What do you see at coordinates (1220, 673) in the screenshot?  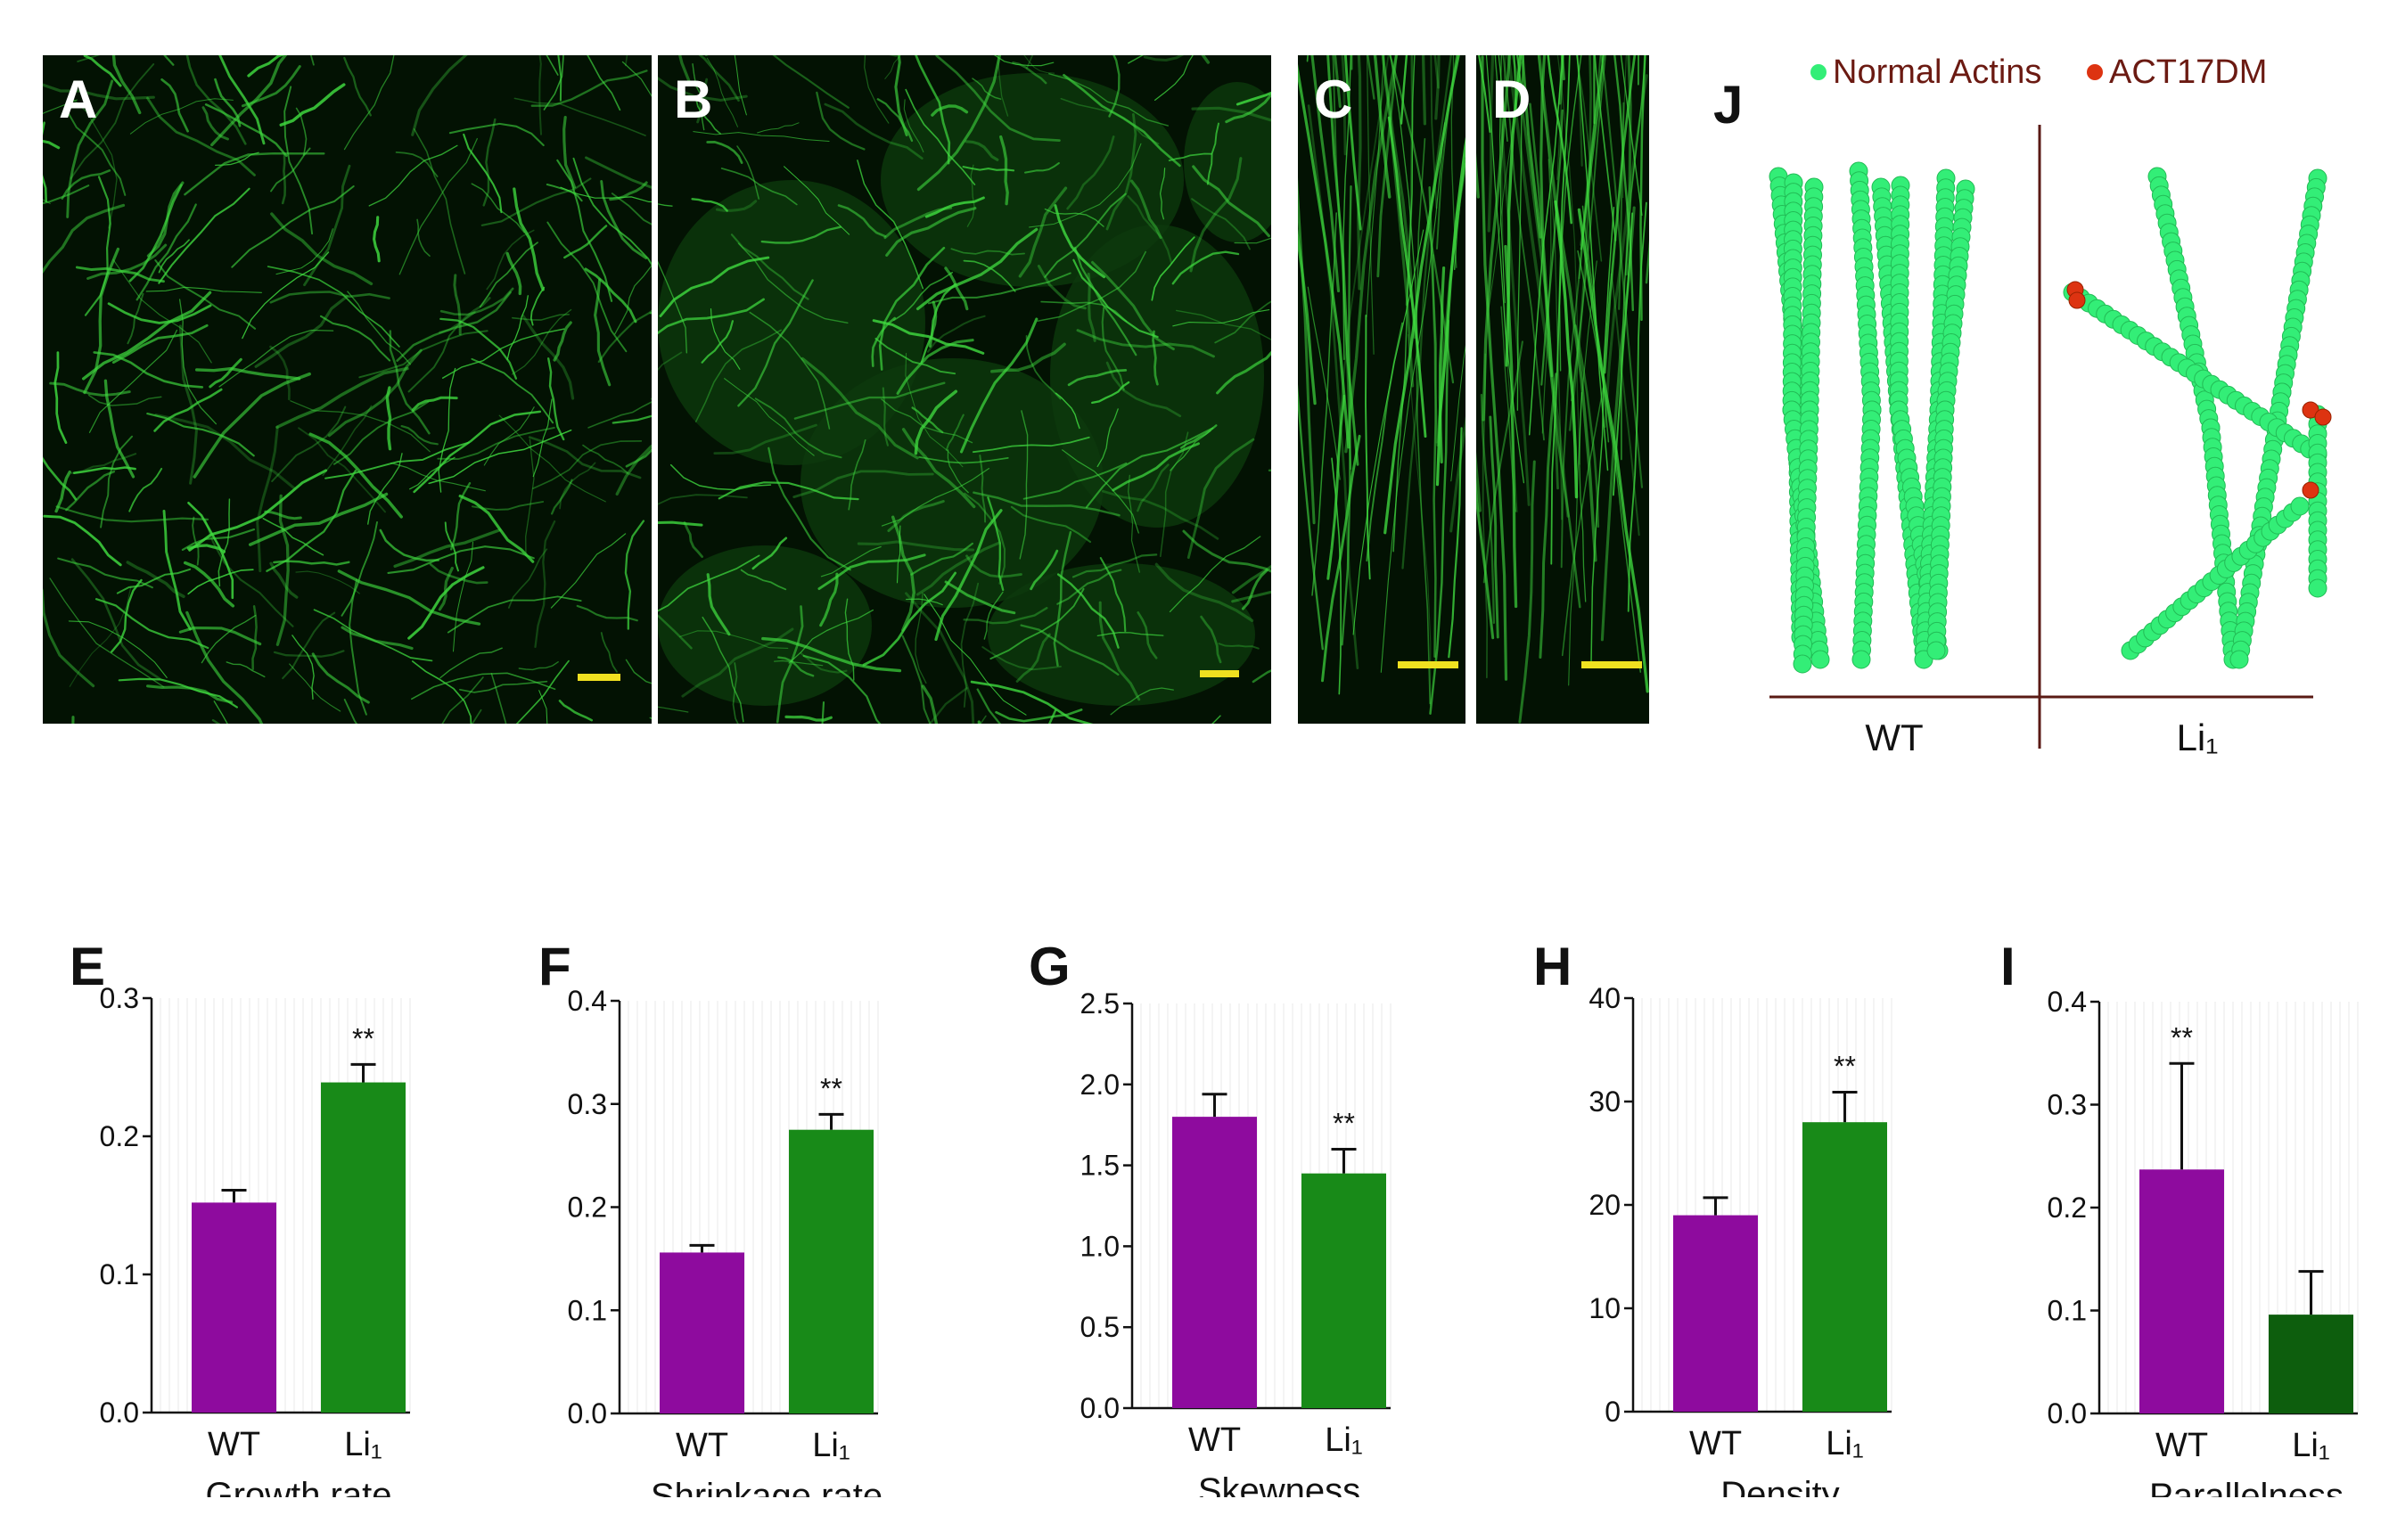 I see `scale-bar-b` at bounding box center [1220, 673].